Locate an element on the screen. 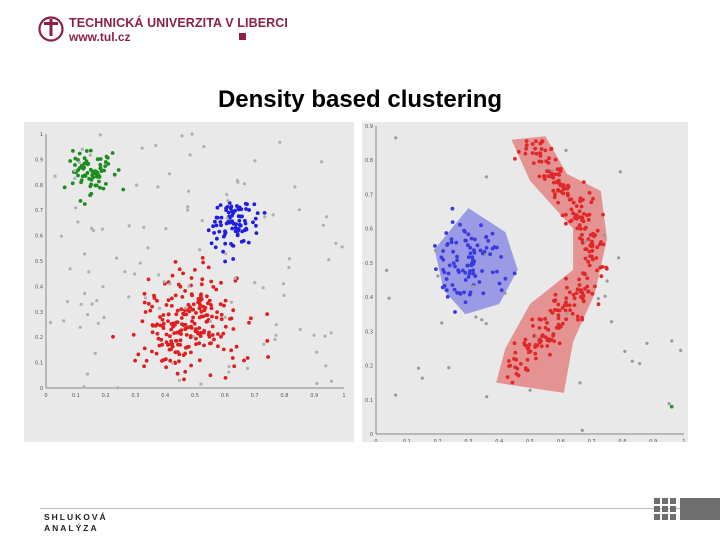  y-tick-label: 1 is located at coordinates (41, 135).